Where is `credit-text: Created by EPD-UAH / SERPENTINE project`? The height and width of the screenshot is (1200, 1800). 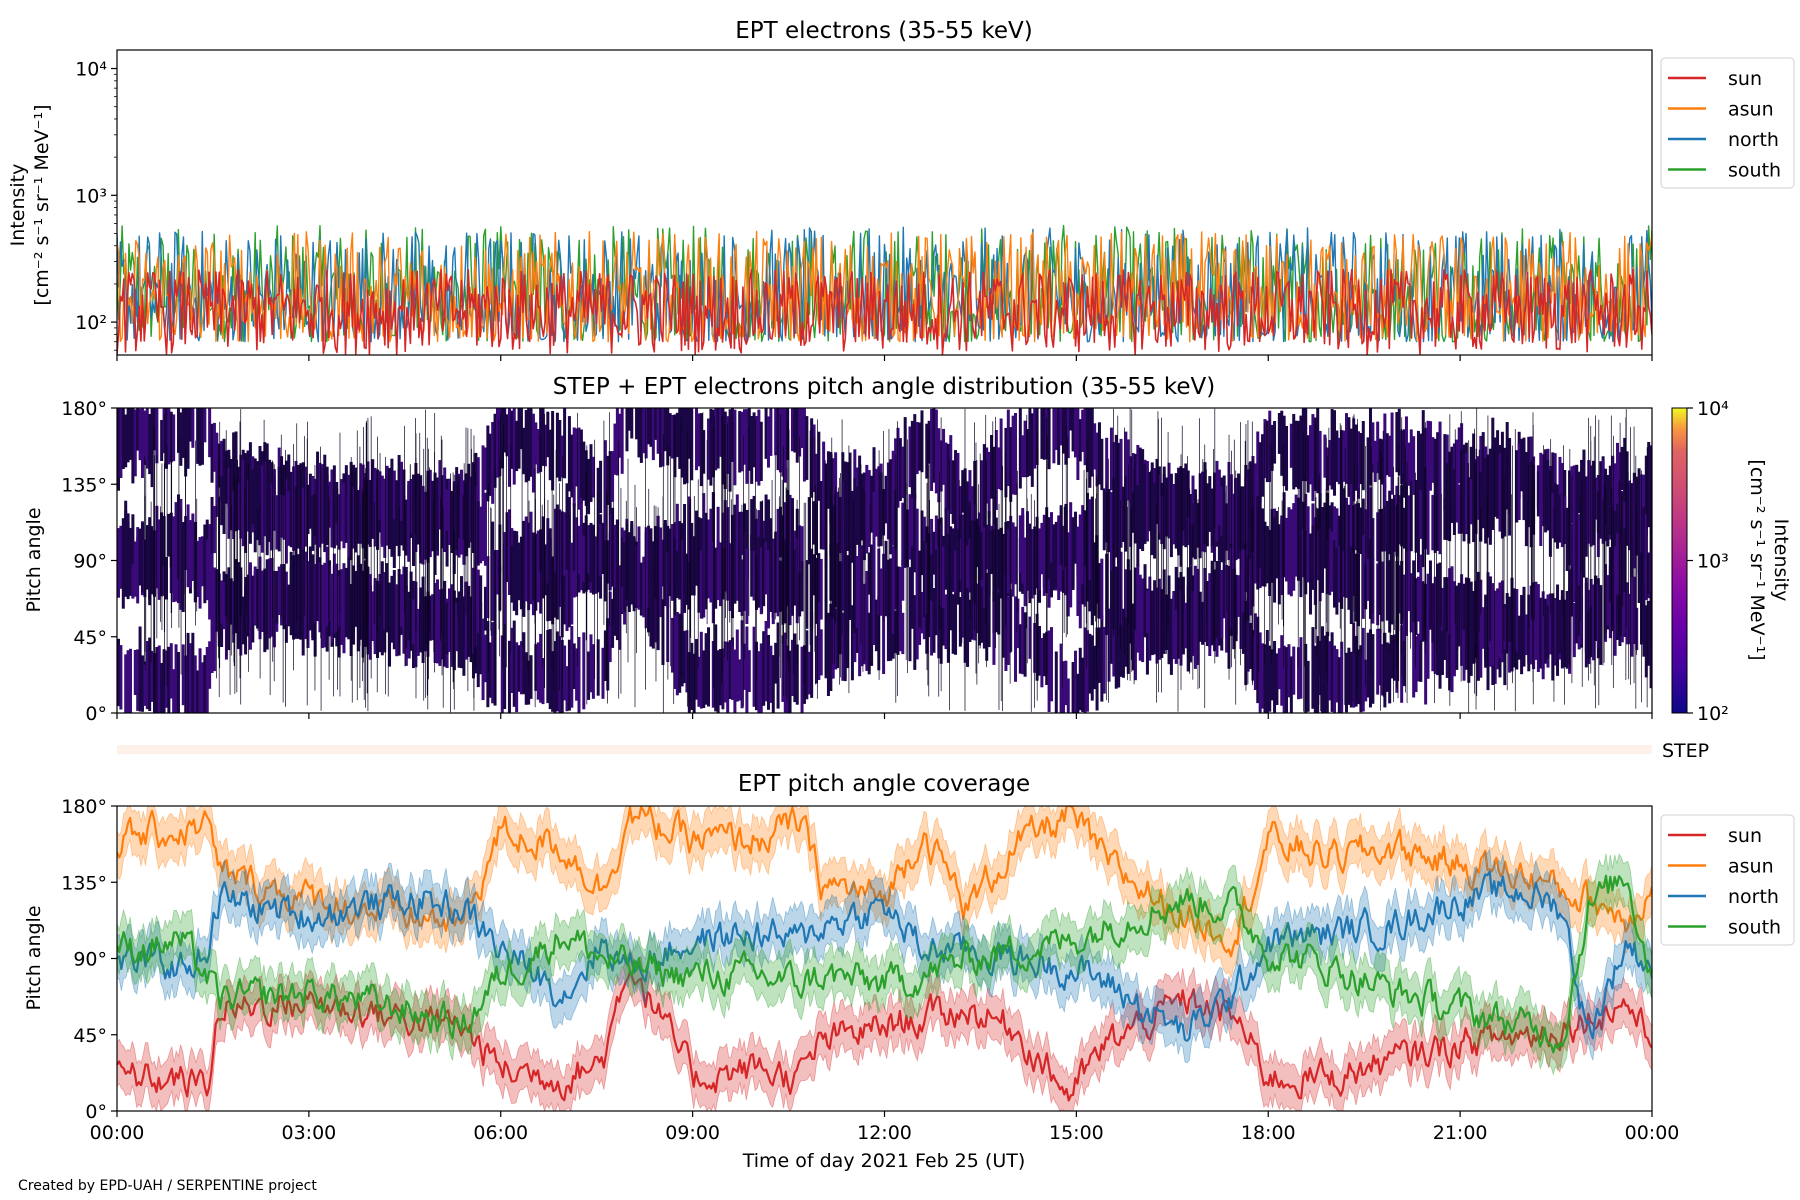
credit-text: Created by EPD-UAH / SERPENTINE project is located at coordinates (167, 1186).